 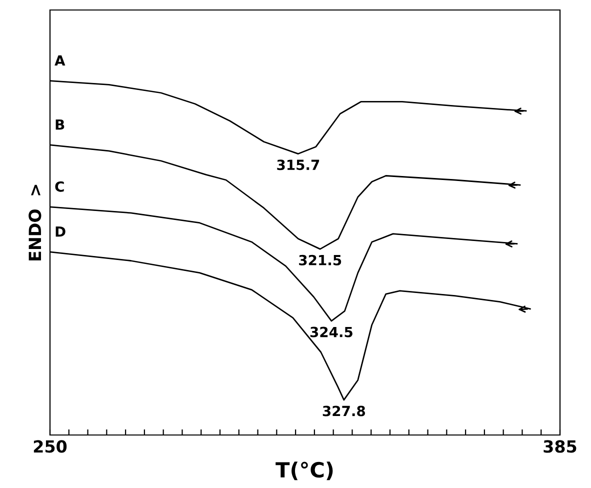 I want to click on annotation: 315.7, so click(x=298, y=165).